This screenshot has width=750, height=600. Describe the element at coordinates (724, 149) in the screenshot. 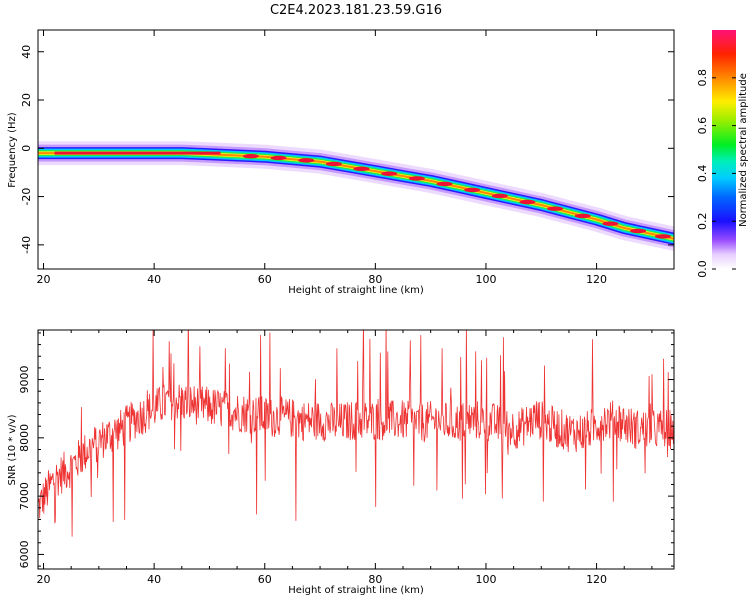

I see `colorbar-gradient` at that location.